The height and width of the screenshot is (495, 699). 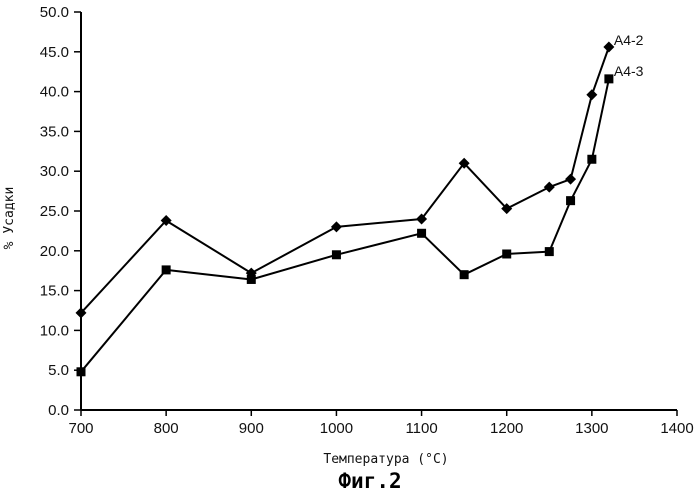 I want to click on y-tick-label: 45.0, so click(x=54, y=52).